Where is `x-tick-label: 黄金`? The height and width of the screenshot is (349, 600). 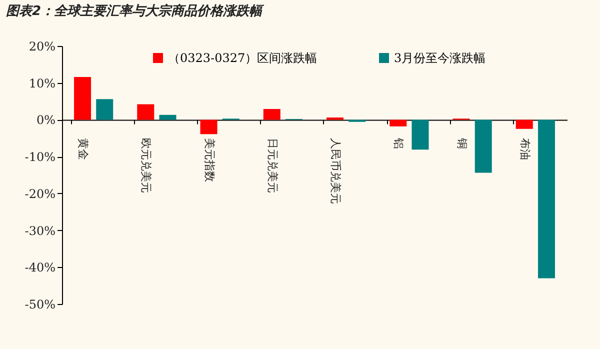
x-tick-label: 黄金 is located at coordinates (83, 149).